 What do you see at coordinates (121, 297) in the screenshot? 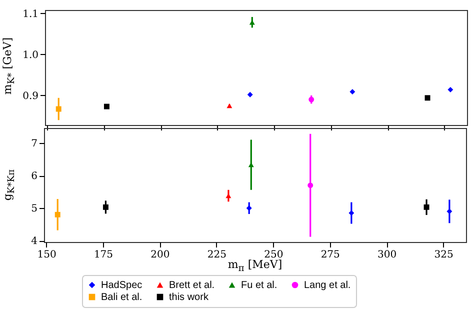
I see `legend-label: Bali et al.` at bounding box center [121, 297].